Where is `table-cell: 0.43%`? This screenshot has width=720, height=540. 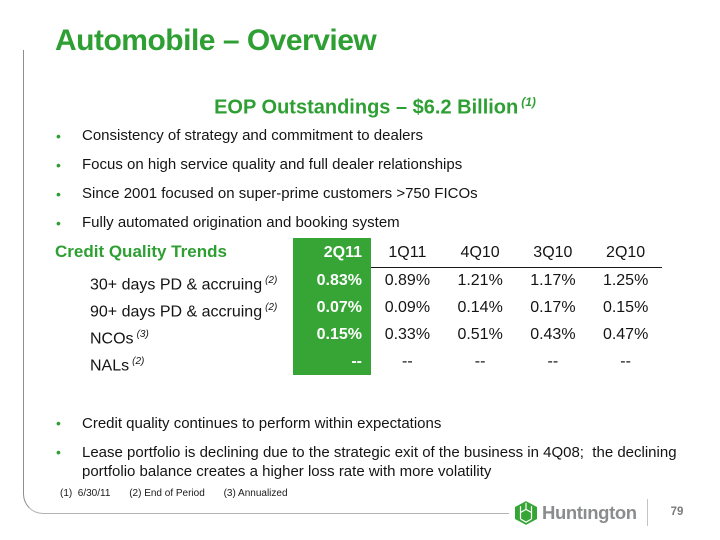
table-cell: 0.43% is located at coordinates (553, 334).